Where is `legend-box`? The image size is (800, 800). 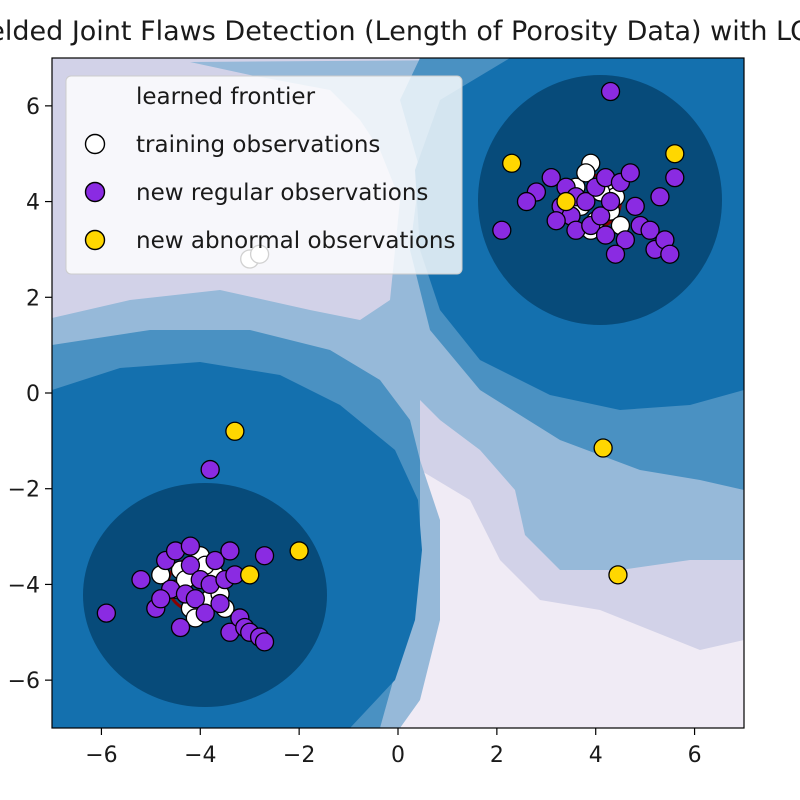
legend-box is located at coordinates (264, 175).